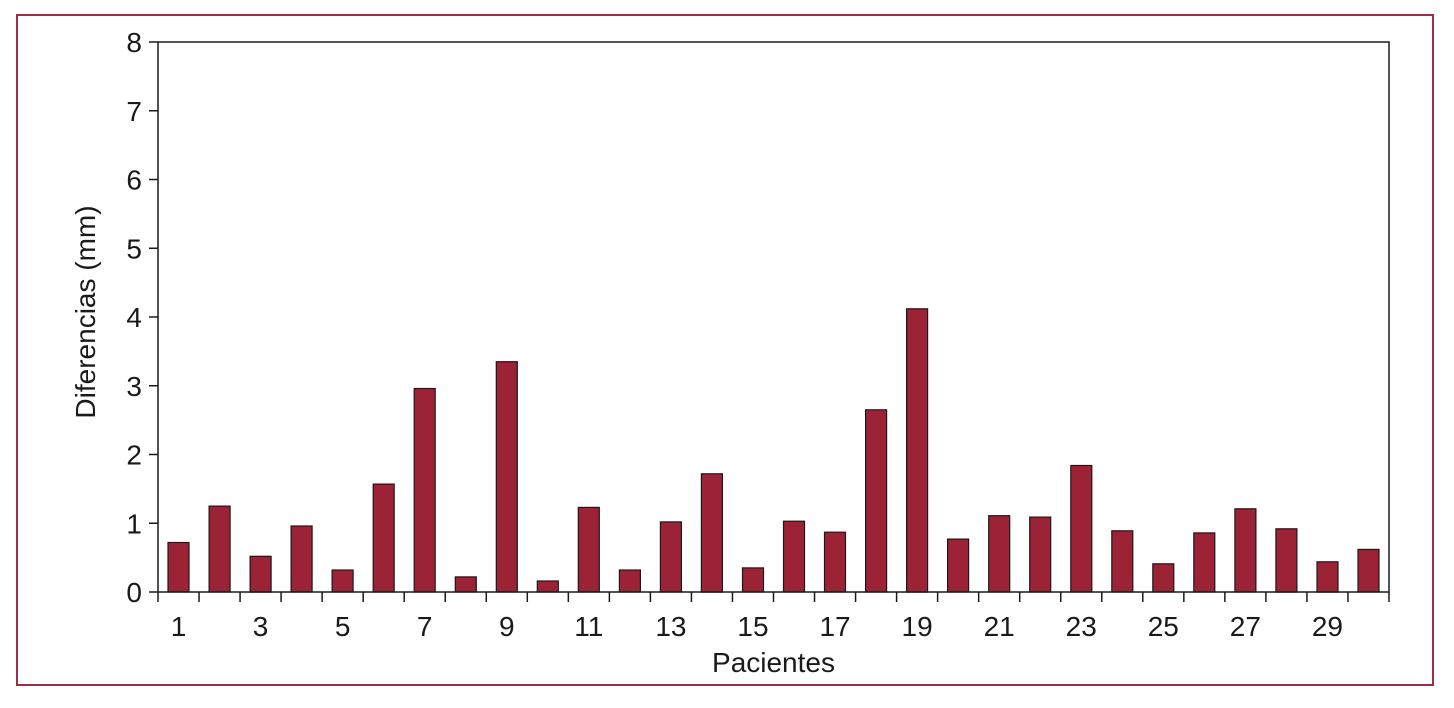 The height and width of the screenshot is (708, 1454). What do you see at coordinates (834, 626) in the screenshot?
I see `x-tick-label: 17` at bounding box center [834, 626].